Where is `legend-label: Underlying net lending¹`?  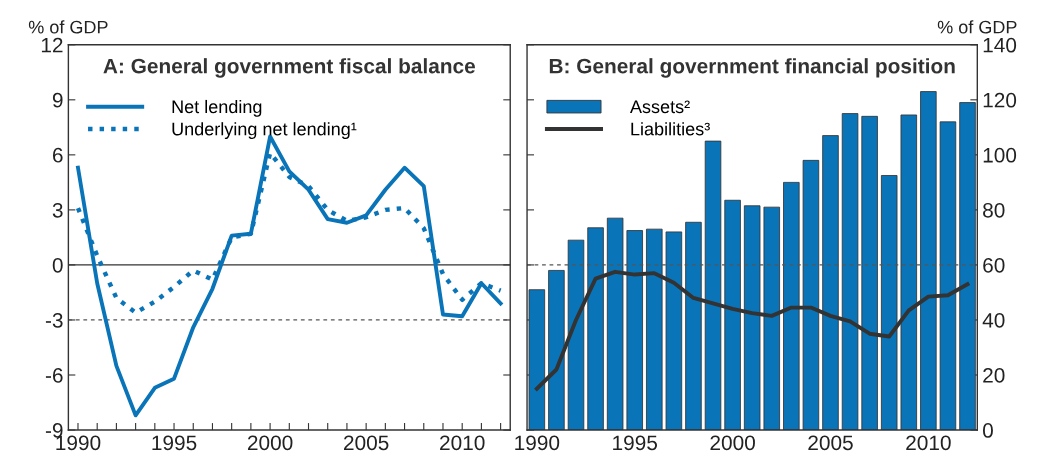
legend-label: Underlying net lending¹ is located at coordinates (264, 130).